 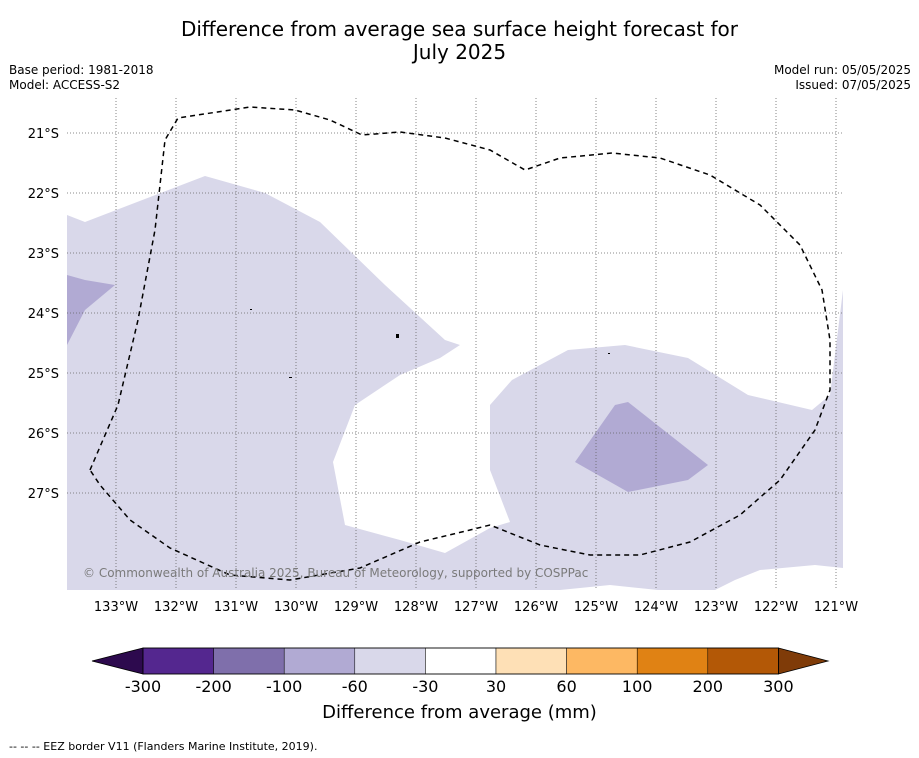 I want to click on colorbar: -300 -200 -100 -60 -30 30 60 100 200 300, so click(x=460, y=671).